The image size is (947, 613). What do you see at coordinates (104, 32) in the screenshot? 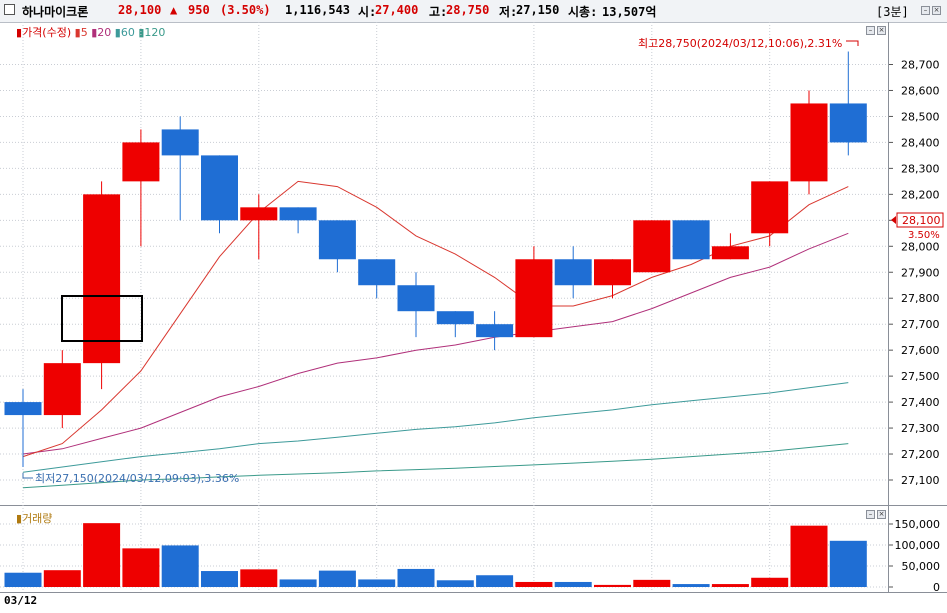
I see `legend-ma20: 20` at bounding box center [104, 32].